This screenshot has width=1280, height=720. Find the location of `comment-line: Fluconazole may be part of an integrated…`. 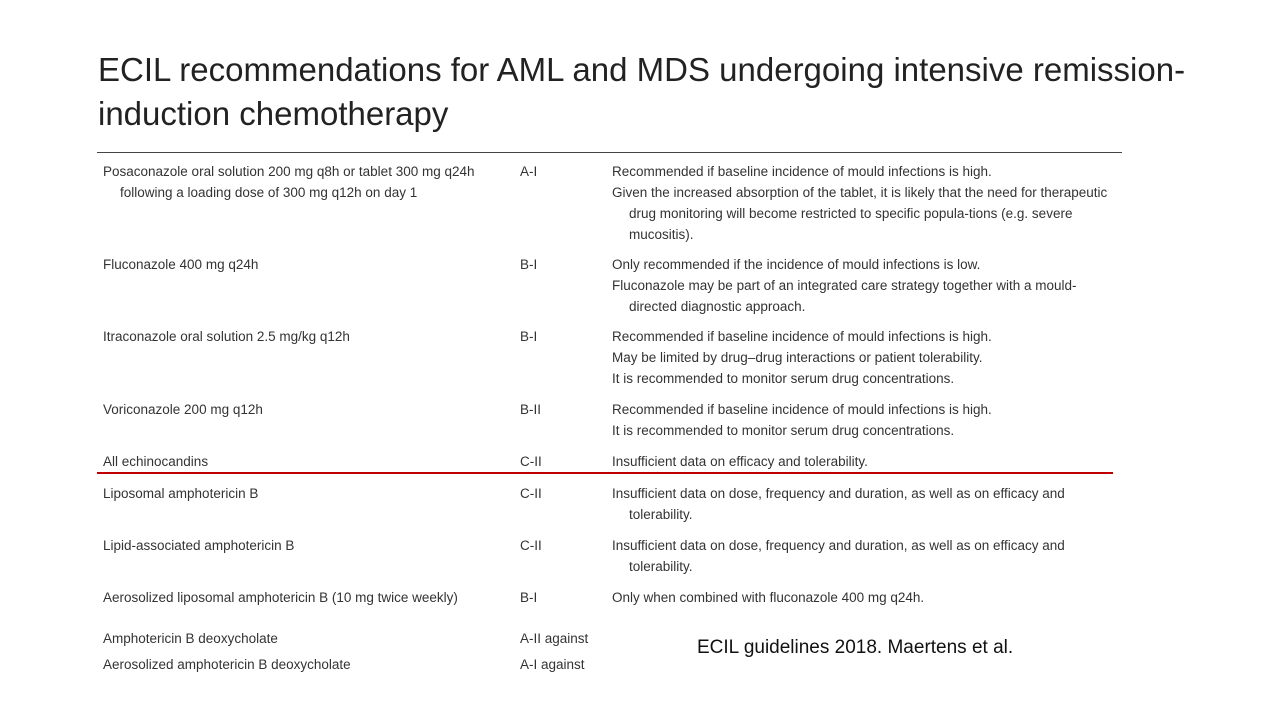

comment-line: Fluconazole may be part of an integrated… is located at coordinates (844, 296).